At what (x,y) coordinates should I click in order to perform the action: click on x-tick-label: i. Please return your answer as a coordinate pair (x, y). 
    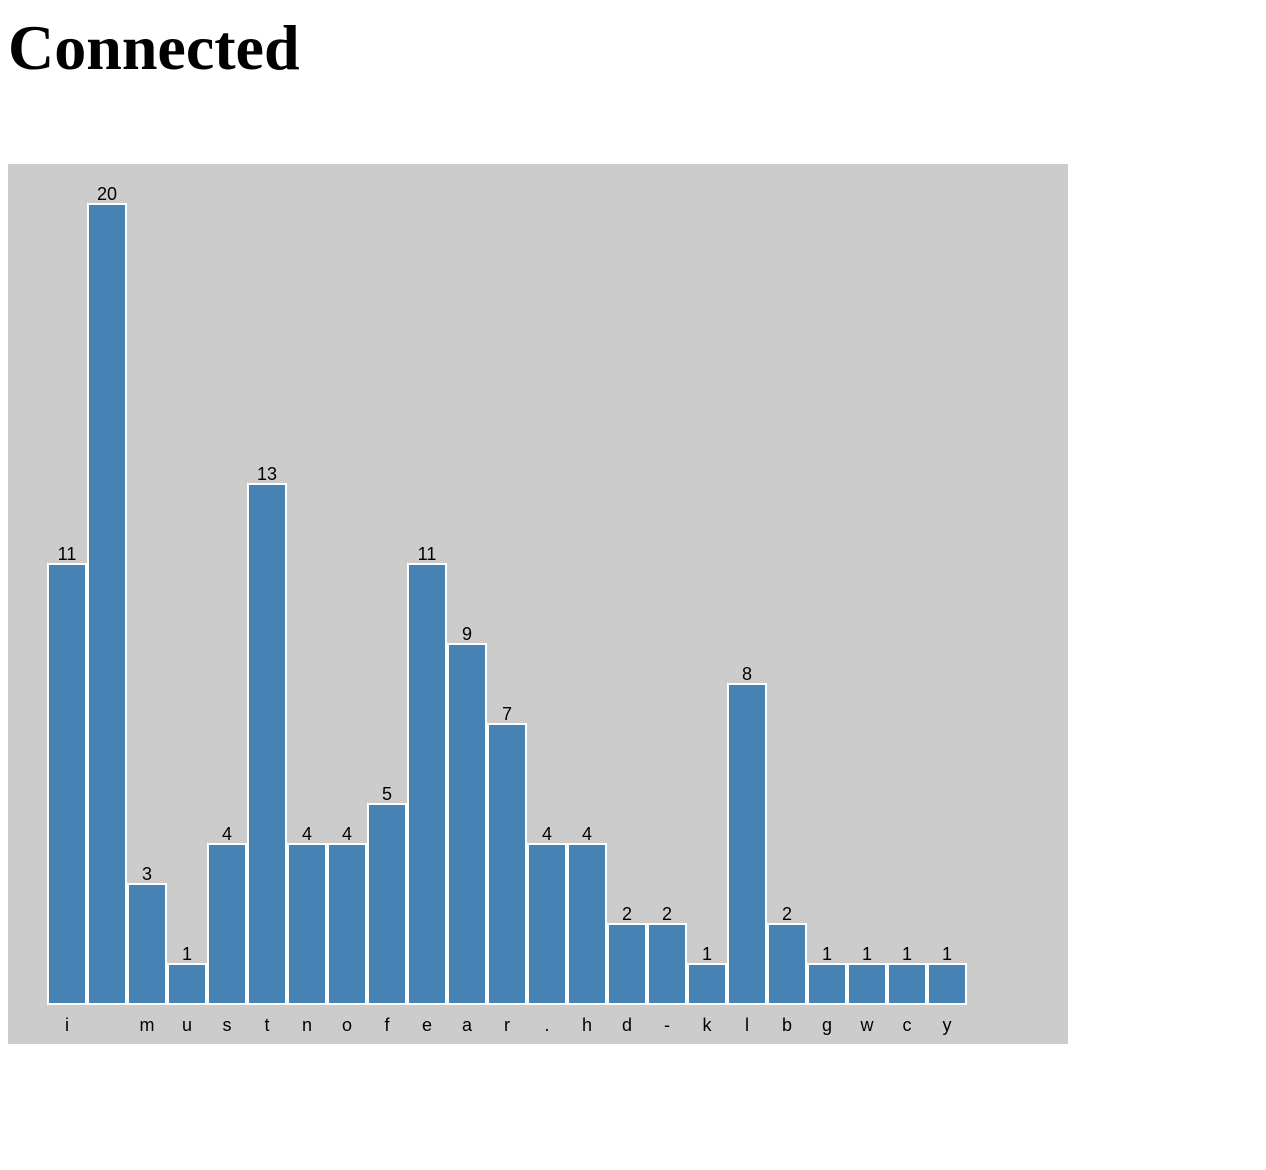
    Looking at the image, I should click on (67, 1025).